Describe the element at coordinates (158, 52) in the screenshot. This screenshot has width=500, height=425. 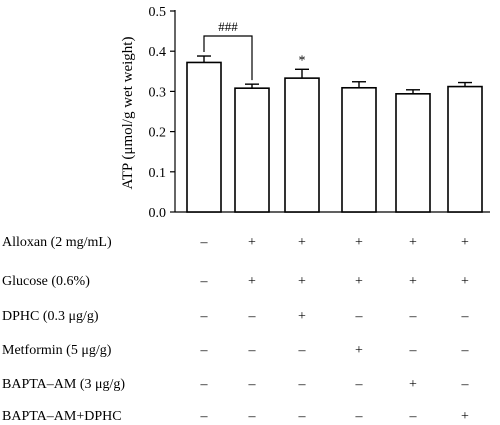
I see `y-tick-label: 0.4` at that location.